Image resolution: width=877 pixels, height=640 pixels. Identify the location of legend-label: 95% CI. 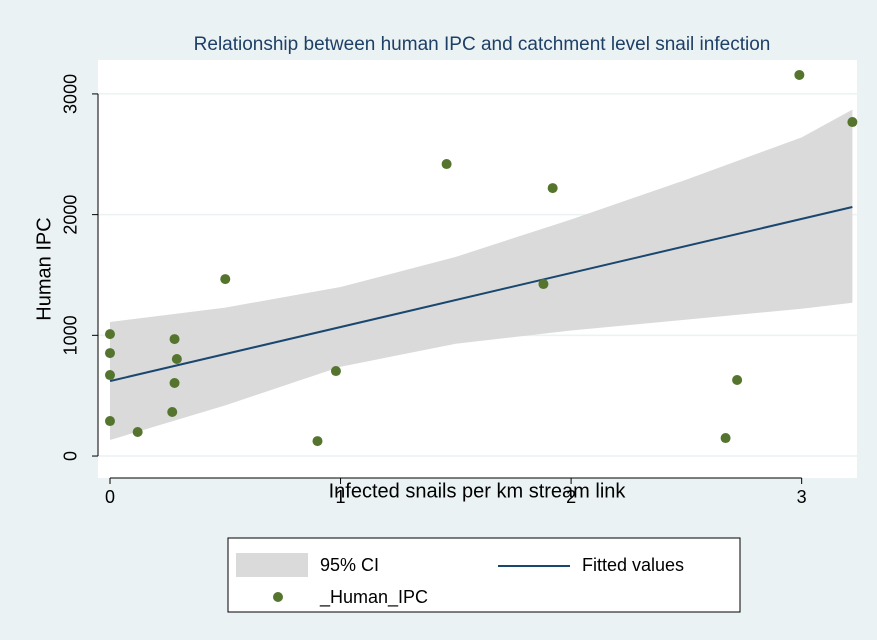
(349, 565).